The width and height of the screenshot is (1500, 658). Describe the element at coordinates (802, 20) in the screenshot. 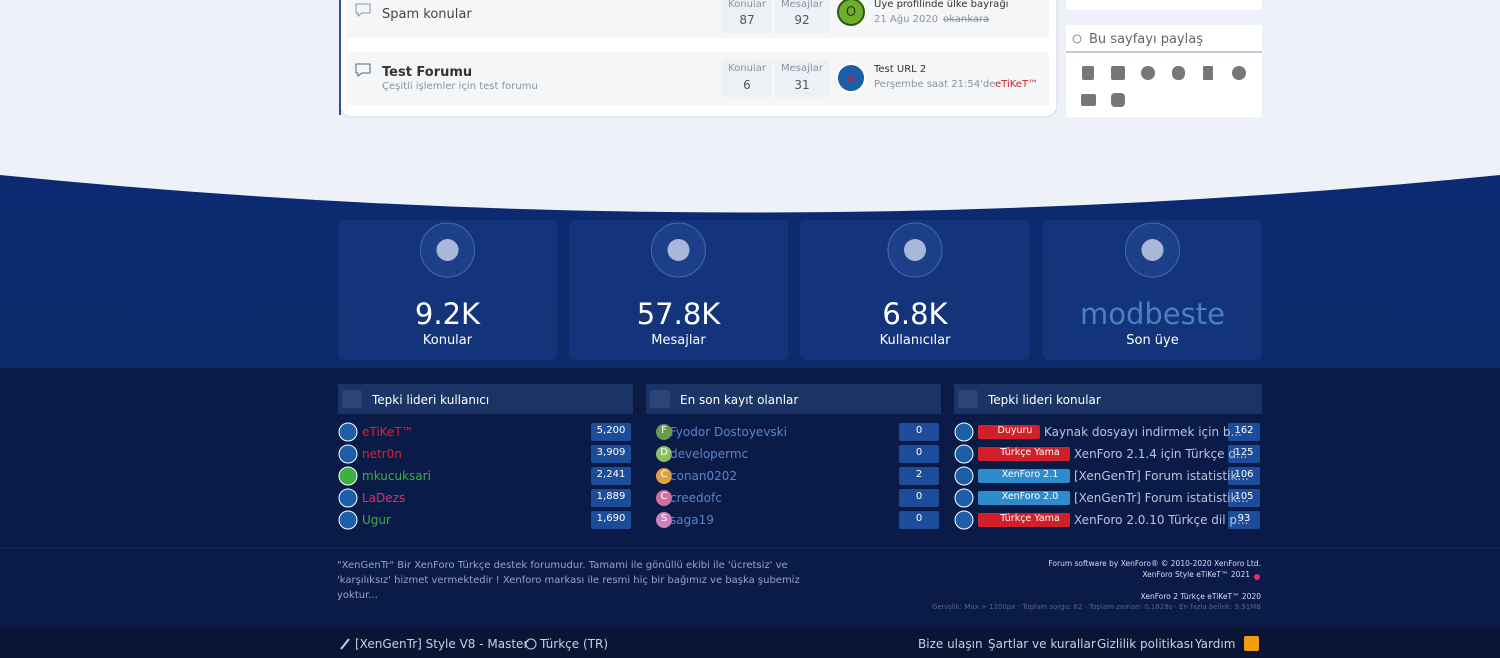

I see `stat-value: 92` at that location.